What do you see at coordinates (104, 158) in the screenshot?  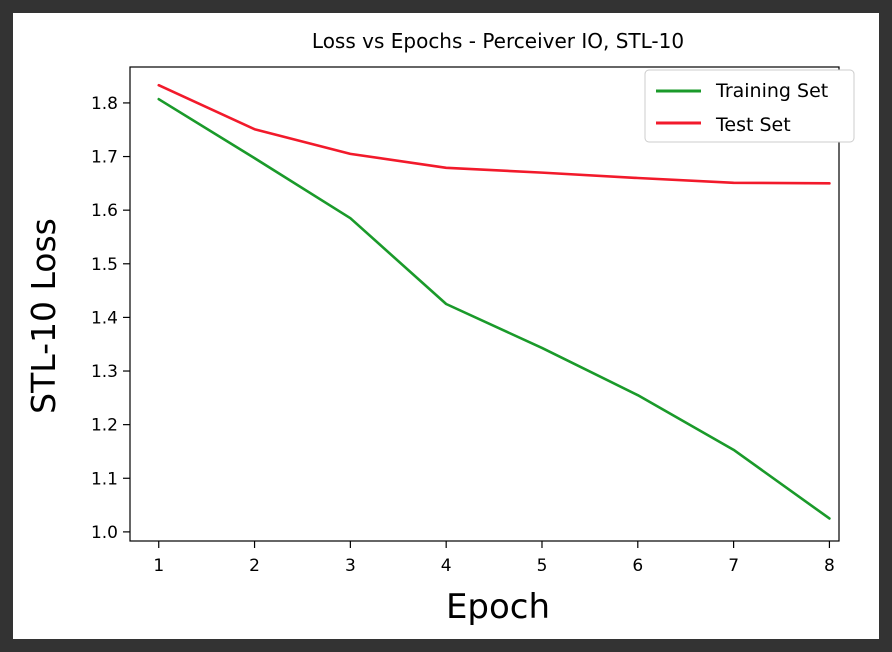 I see `y-tick-label: 1.7` at bounding box center [104, 158].